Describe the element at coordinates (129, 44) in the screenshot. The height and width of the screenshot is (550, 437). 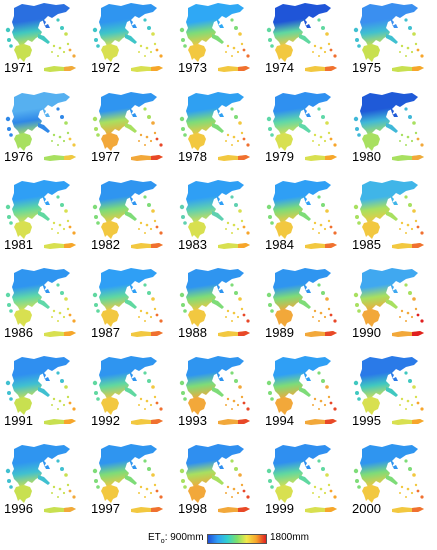
I see `map-panel: 1972` at that location.